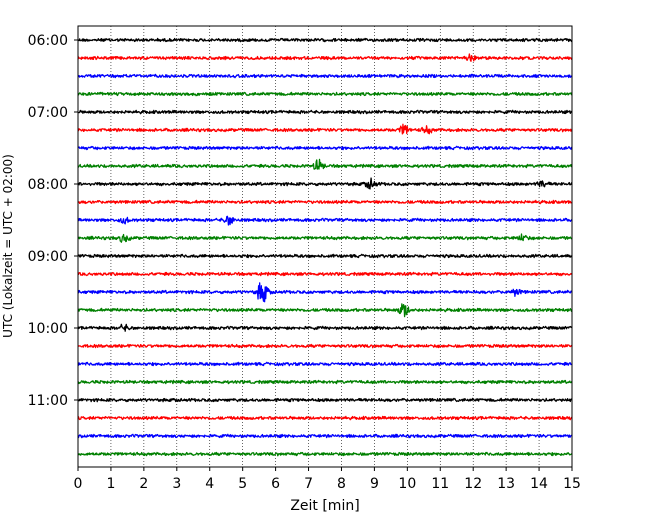  Describe the element at coordinates (48, 257) in the screenshot. I see `y-tick-label: 09:00` at that location.